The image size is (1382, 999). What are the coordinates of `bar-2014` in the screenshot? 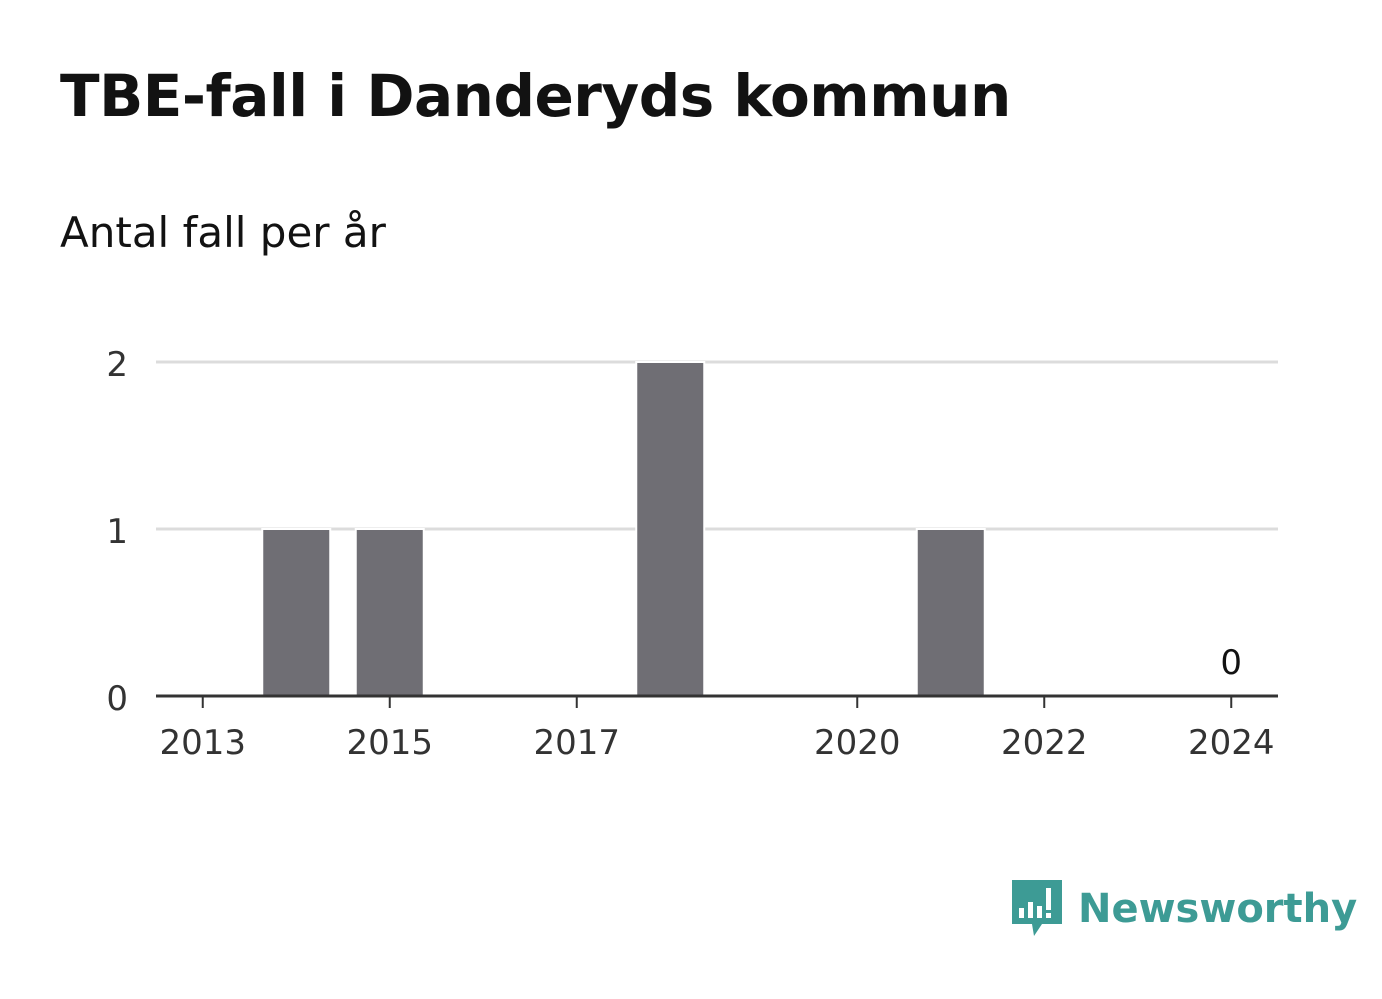 It's located at (296, 612).